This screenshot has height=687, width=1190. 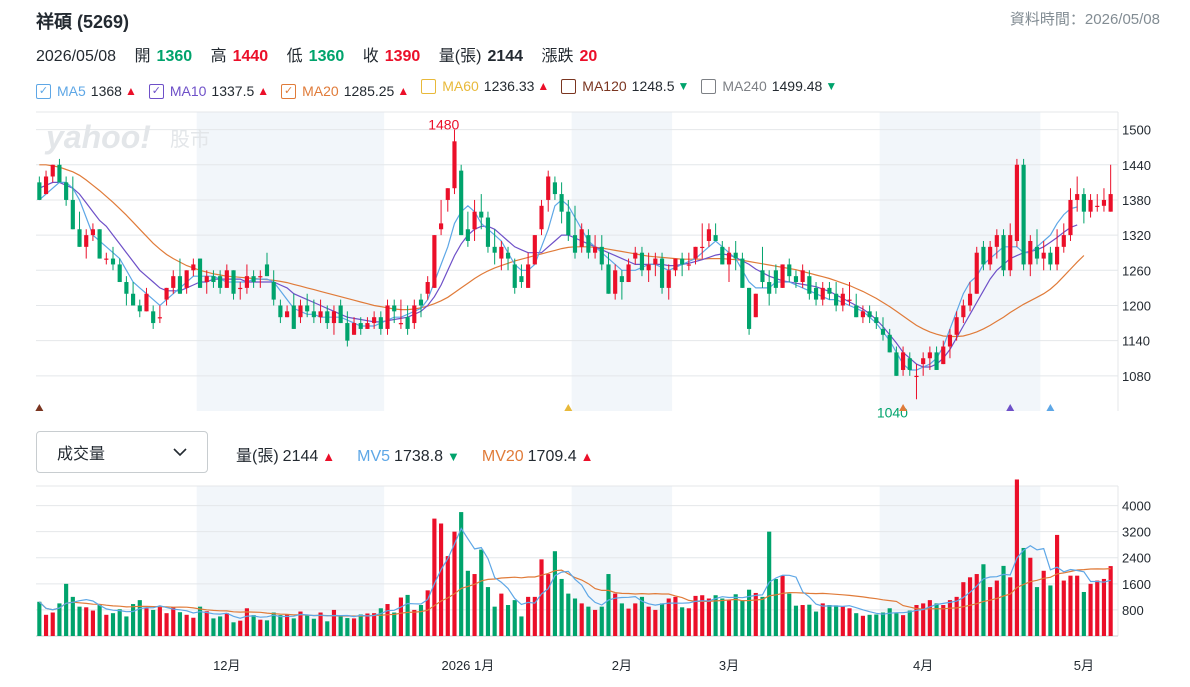 What do you see at coordinates (485, 86) in the screenshot?
I see `ma-legend-ma60: MA60 1236.33 ▲` at bounding box center [485, 86].